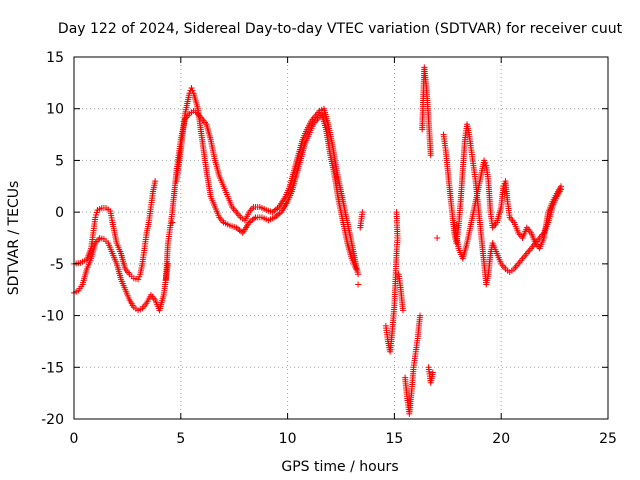  What do you see at coordinates (339, 467) in the screenshot?
I see `x-axis-label: GPS time / hours` at bounding box center [339, 467].